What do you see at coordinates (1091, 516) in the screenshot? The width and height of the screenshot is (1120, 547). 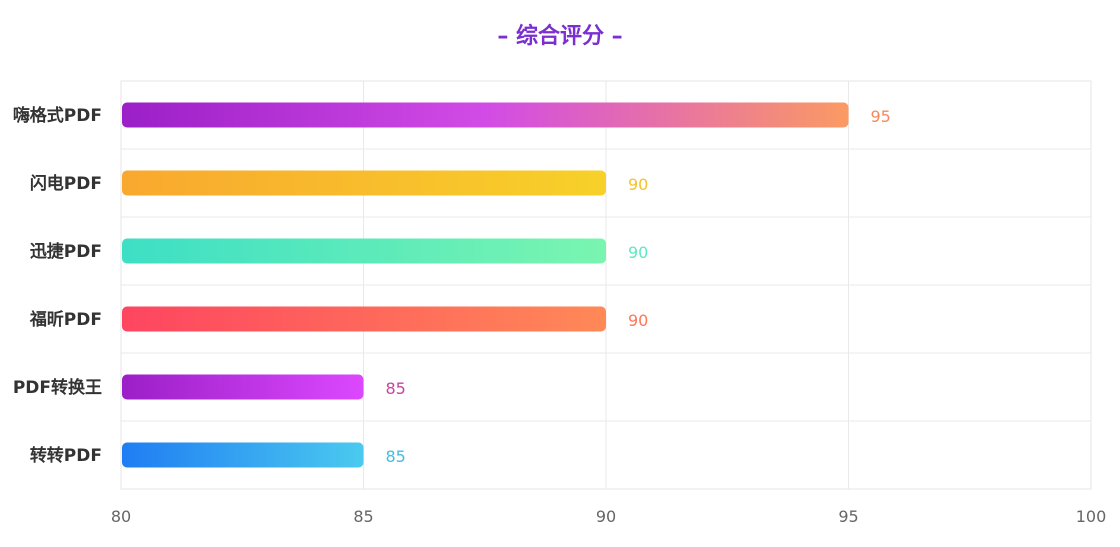 I see `x-tick-label: 100` at bounding box center [1091, 516].